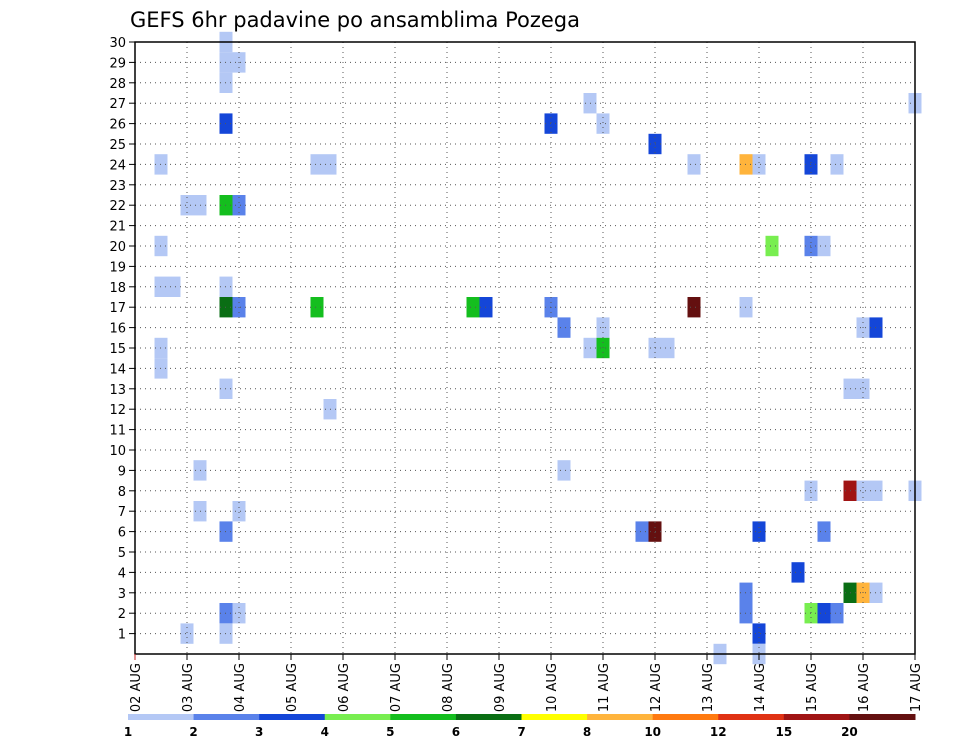 This screenshot has height=742, width=960. Describe the element at coordinates (864, 687) in the screenshot. I see `x-tick-label: 16 AUG` at that location.